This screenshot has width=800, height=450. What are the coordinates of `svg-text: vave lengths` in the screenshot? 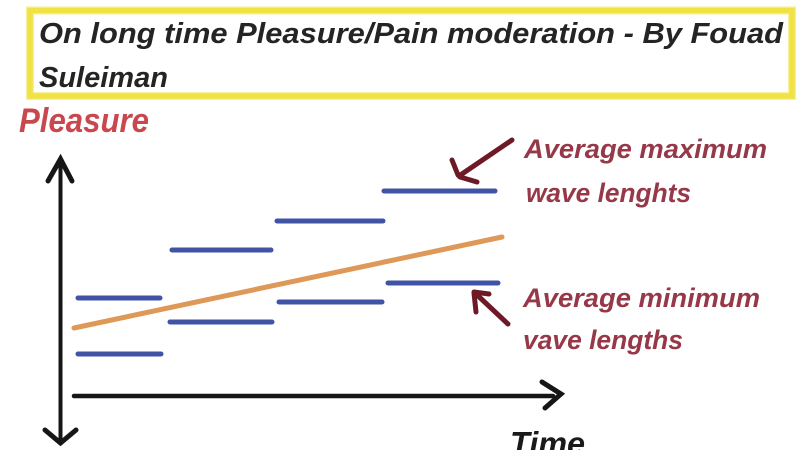 It's located at (603, 340).